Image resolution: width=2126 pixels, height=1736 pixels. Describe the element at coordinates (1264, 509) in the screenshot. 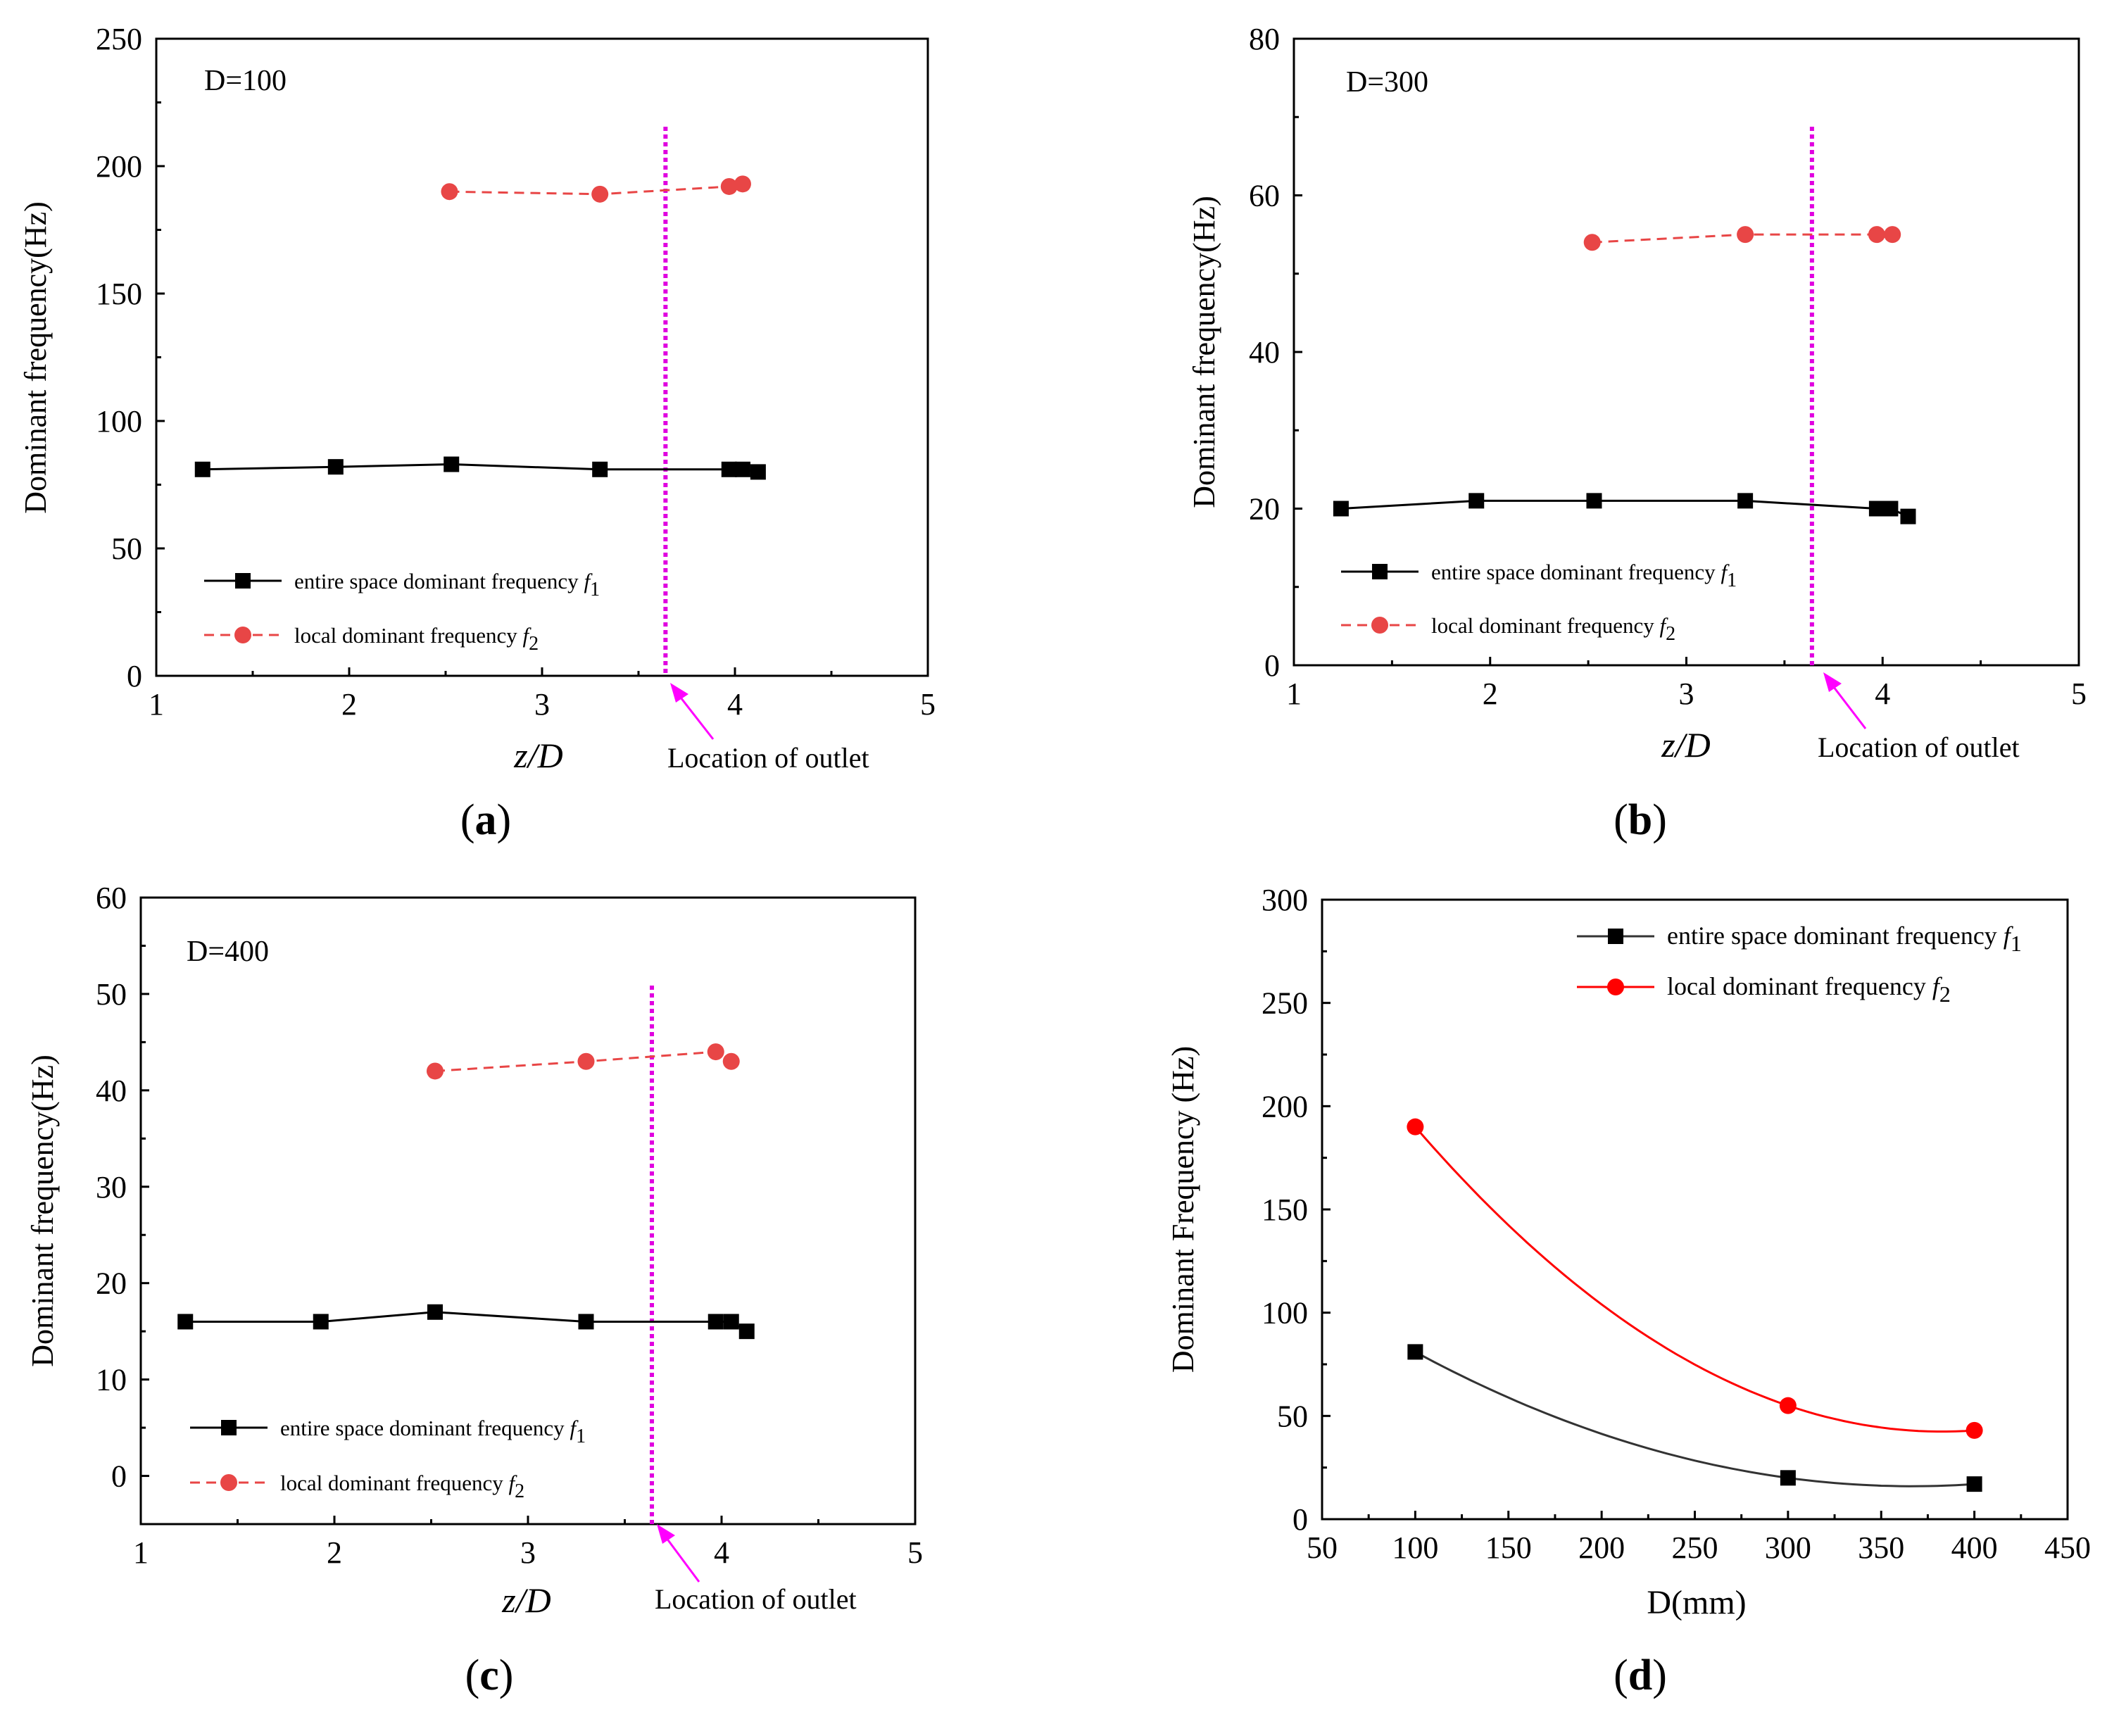

I see `y-tick-label: 20` at that location.